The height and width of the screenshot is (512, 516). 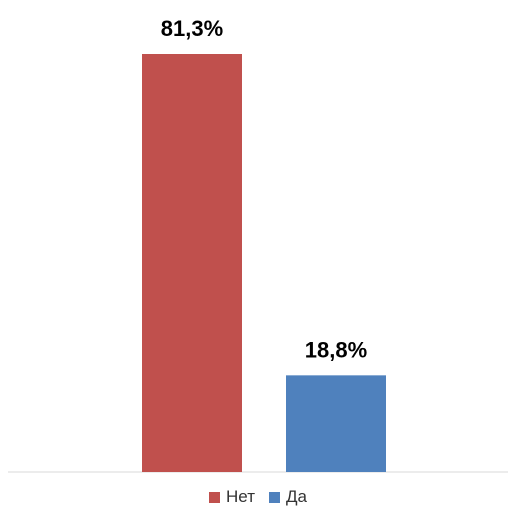 What do you see at coordinates (336, 423) in the screenshot?
I see `bar-da` at bounding box center [336, 423].